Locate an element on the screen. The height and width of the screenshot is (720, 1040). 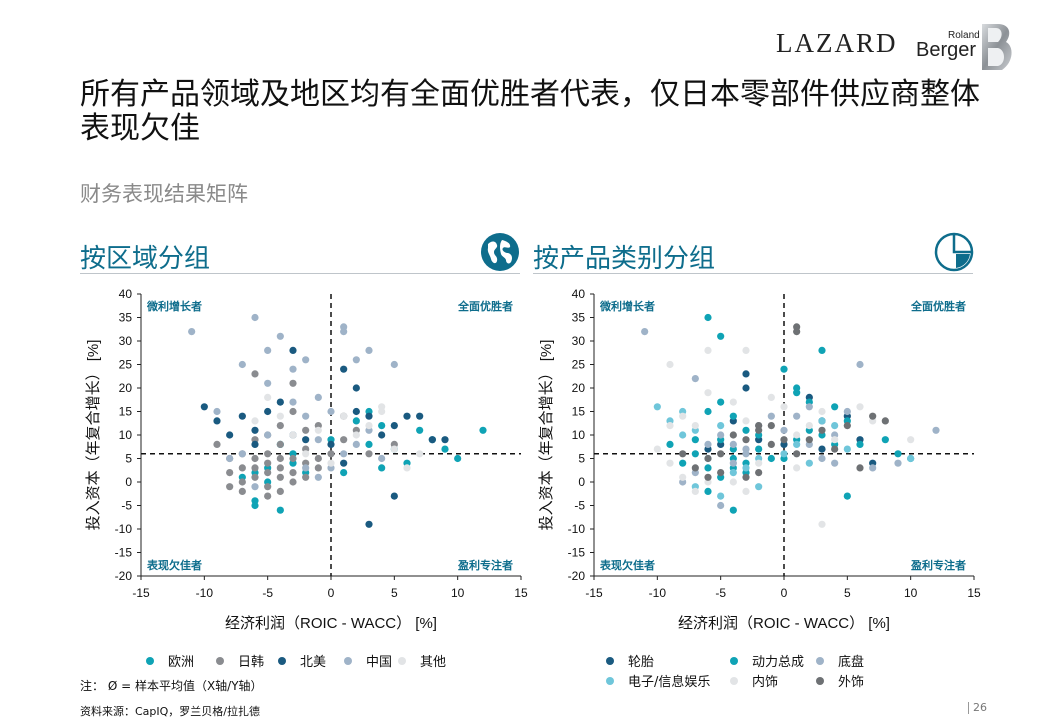
quadrant-label-bottom-left: 表现欠佳者 is located at coordinates (174, 565).